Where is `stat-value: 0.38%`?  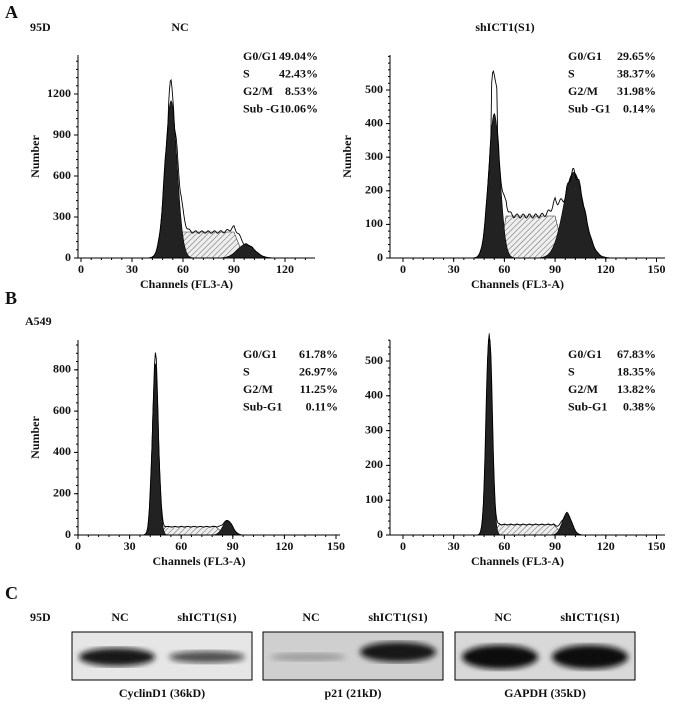
stat-value: 0.38% is located at coordinates (639, 406).